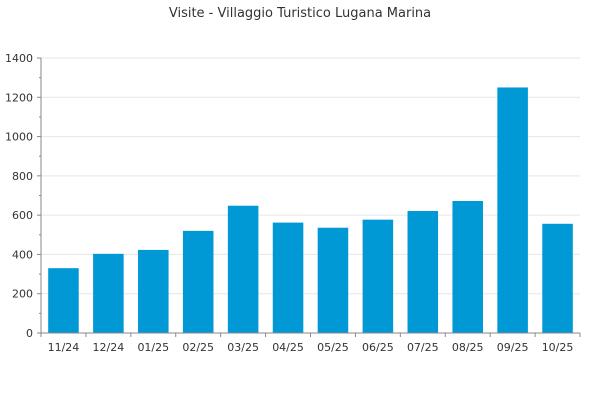 The height and width of the screenshot is (404, 600). What do you see at coordinates (243, 347) in the screenshot?
I see `x-tick-label: 03/25` at bounding box center [243, 347].